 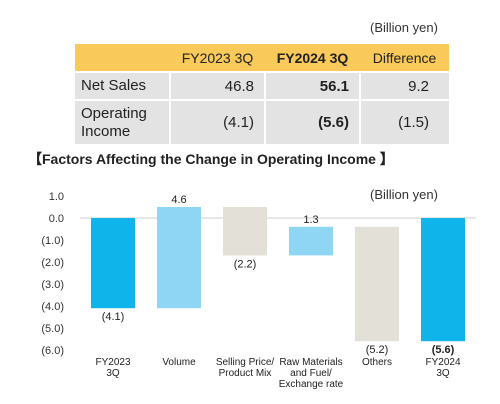 I want to click on header-difference: Difference, so click(x=404, y=58).